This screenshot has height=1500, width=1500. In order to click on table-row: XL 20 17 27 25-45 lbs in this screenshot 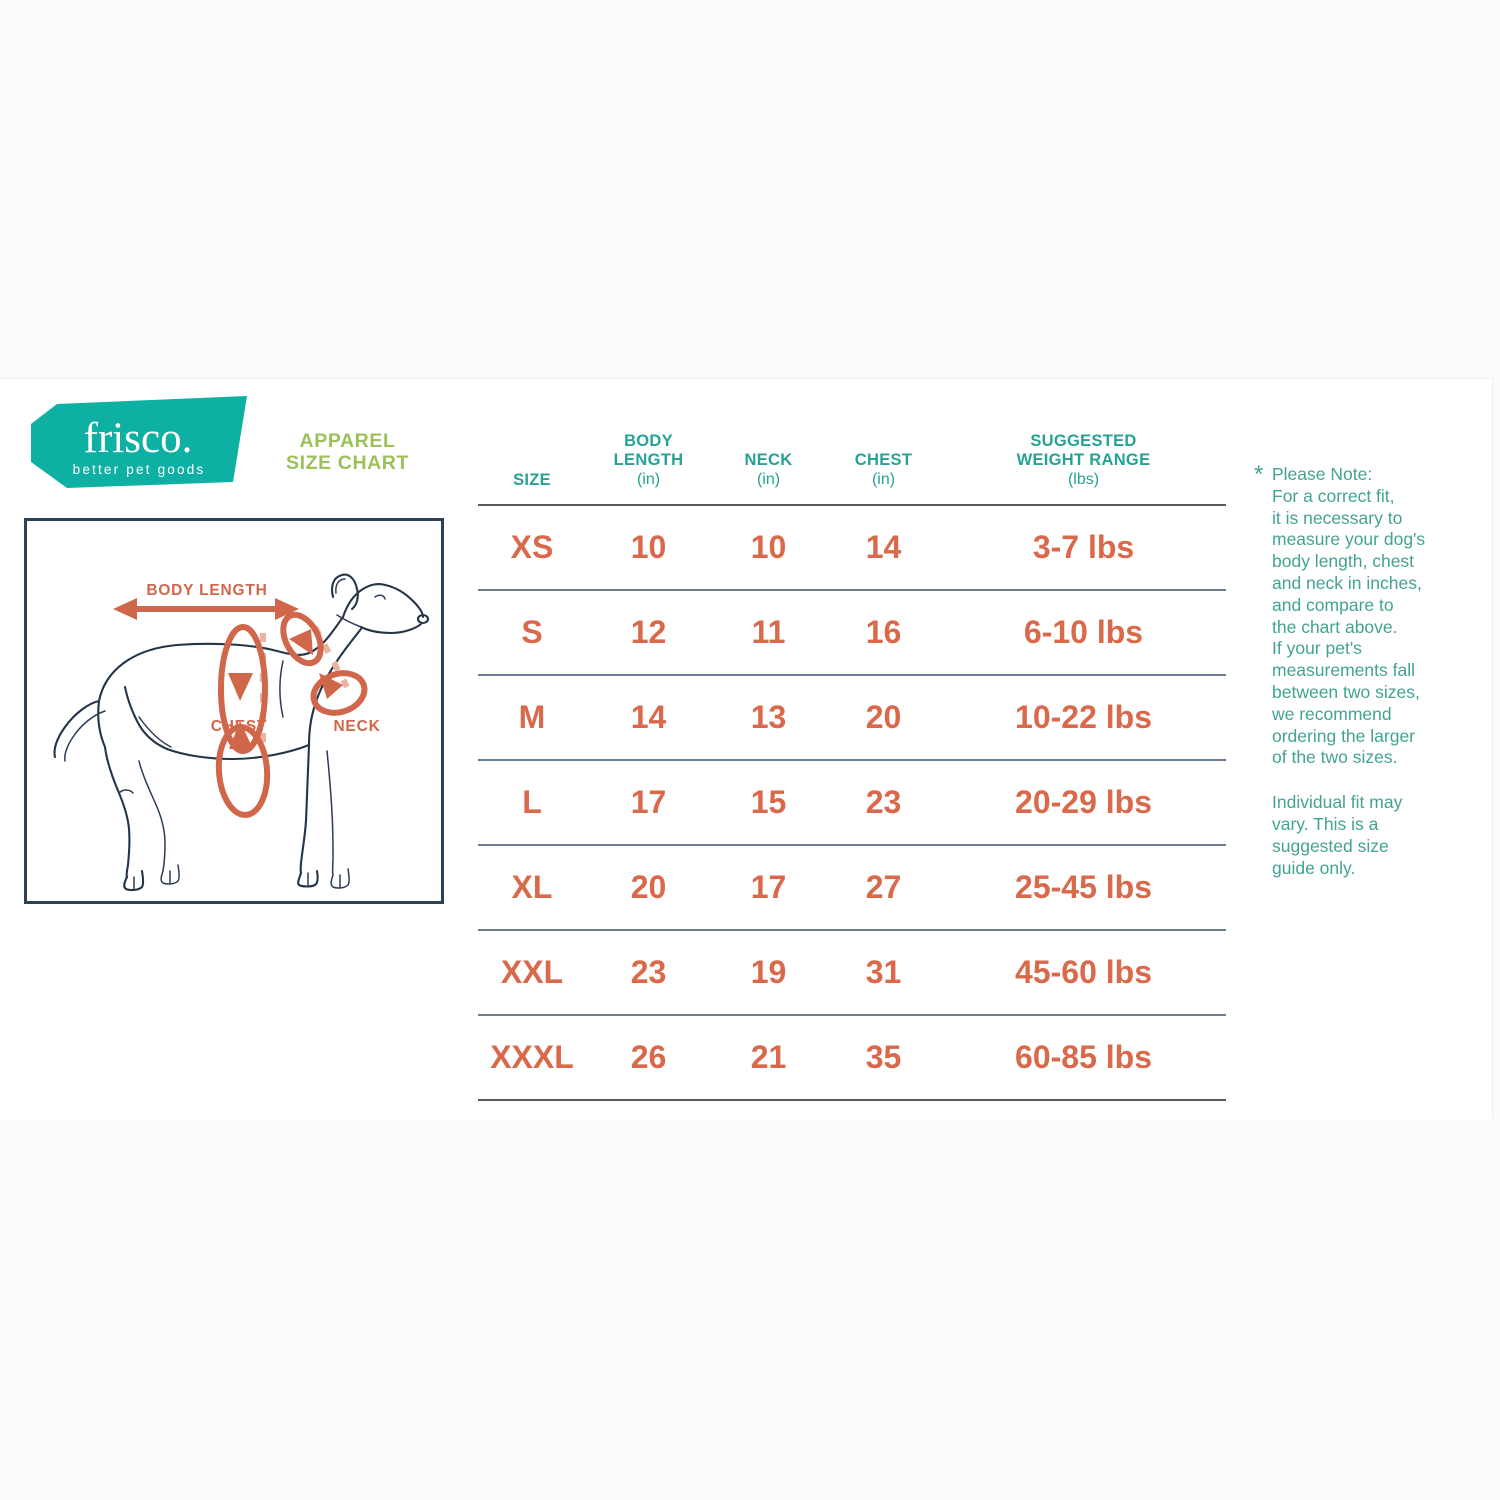, I will do `click(852, 887)`.